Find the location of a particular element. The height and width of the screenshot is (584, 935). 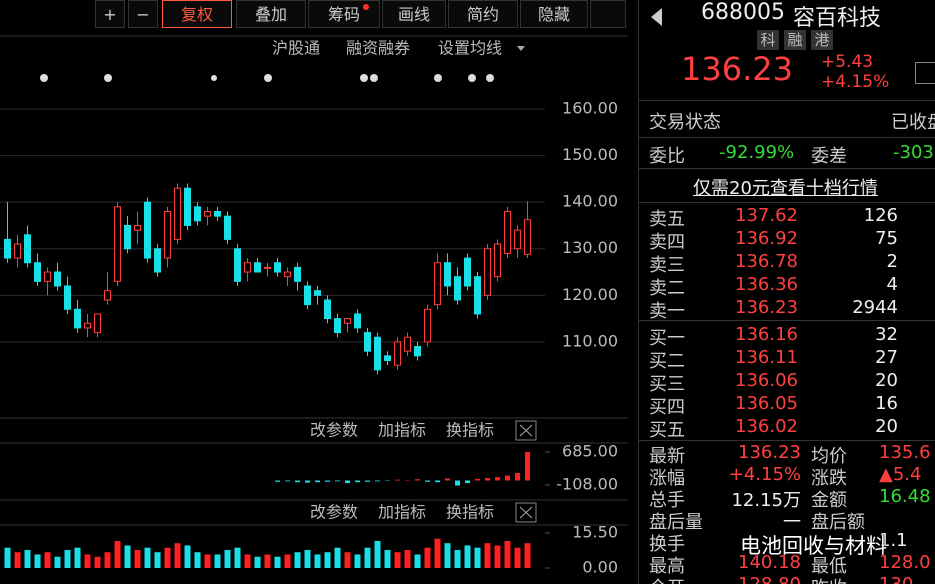

toolbar-button: 筹码 is located at coordinates (344, 14).